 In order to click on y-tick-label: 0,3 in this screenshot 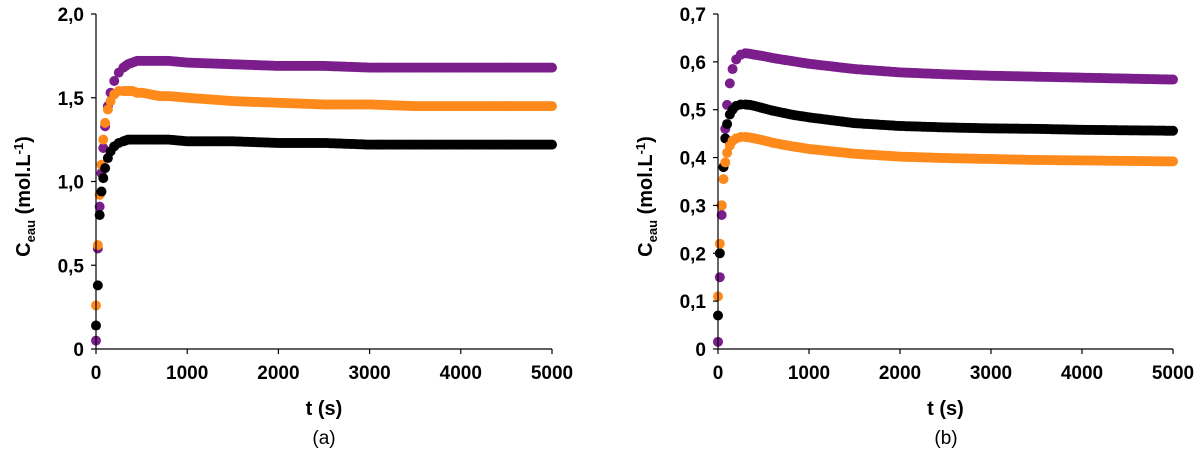, I will do `click(693, 206)`.